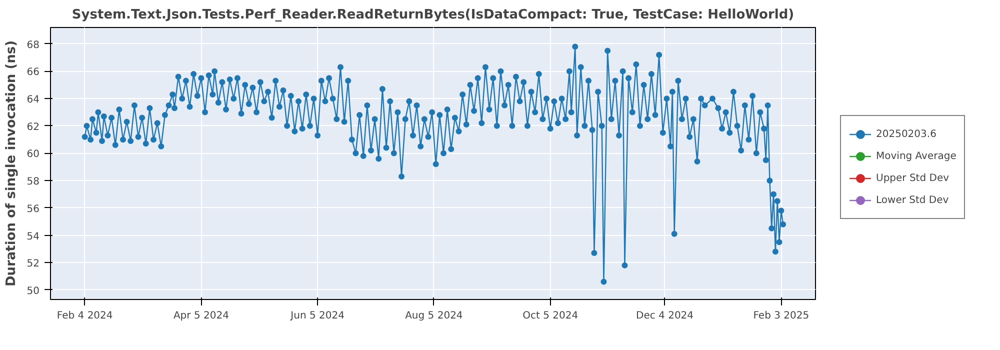 This screenshot has height=350, width=1000. I want to click on x-tick-label: Dec 4 2024, so click(665, 316).